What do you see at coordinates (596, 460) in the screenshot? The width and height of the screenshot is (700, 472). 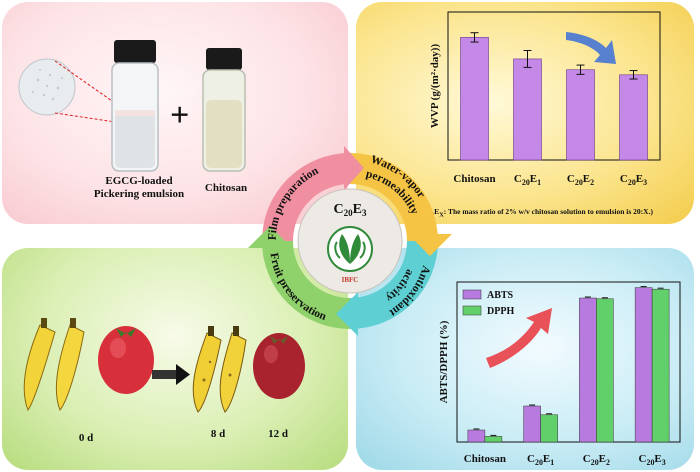 I see `antiox-x-tick-label: C20E2` at bounding box center [596, 460].